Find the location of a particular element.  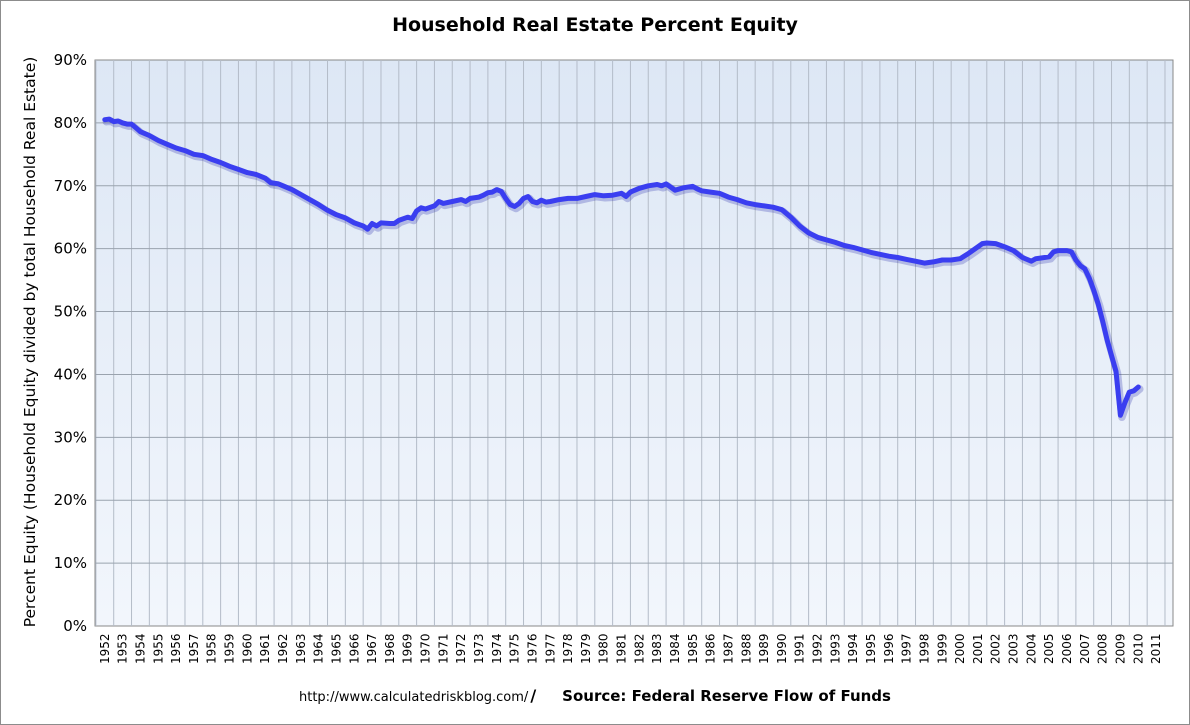

y-tick-label: 0% is located at coordinates (75, 626).